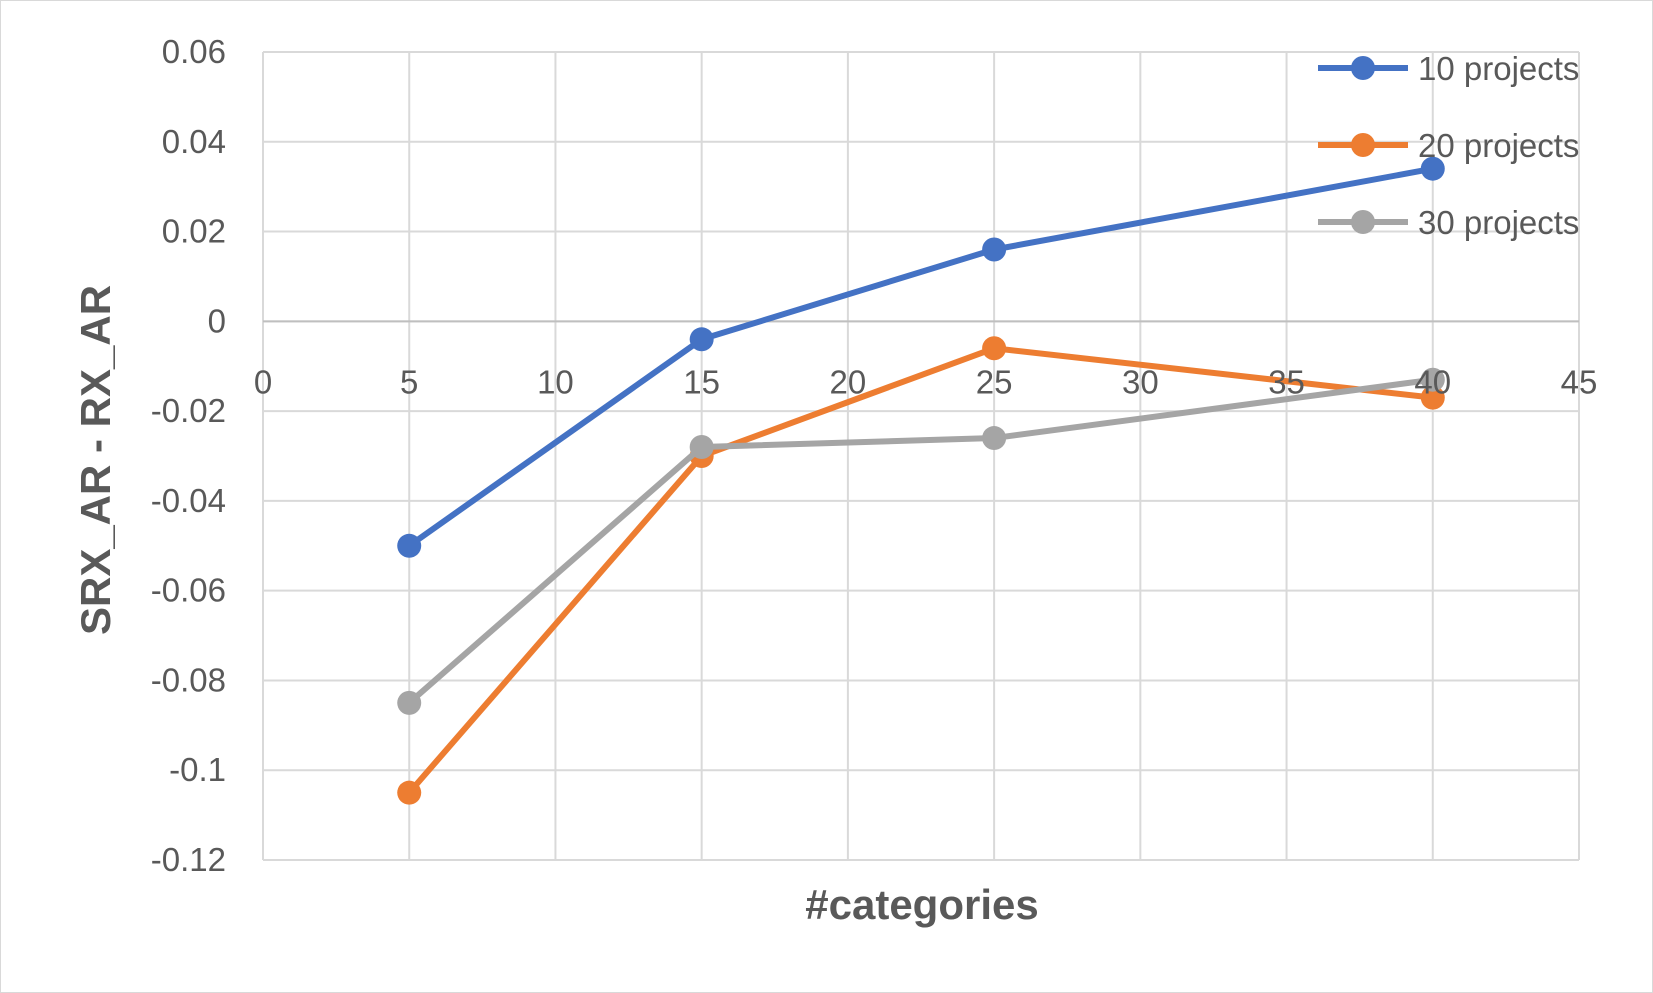 This screenshot has width=1653, height=993. I want to click on y-tick-label: 0.04, so click(194, 141).